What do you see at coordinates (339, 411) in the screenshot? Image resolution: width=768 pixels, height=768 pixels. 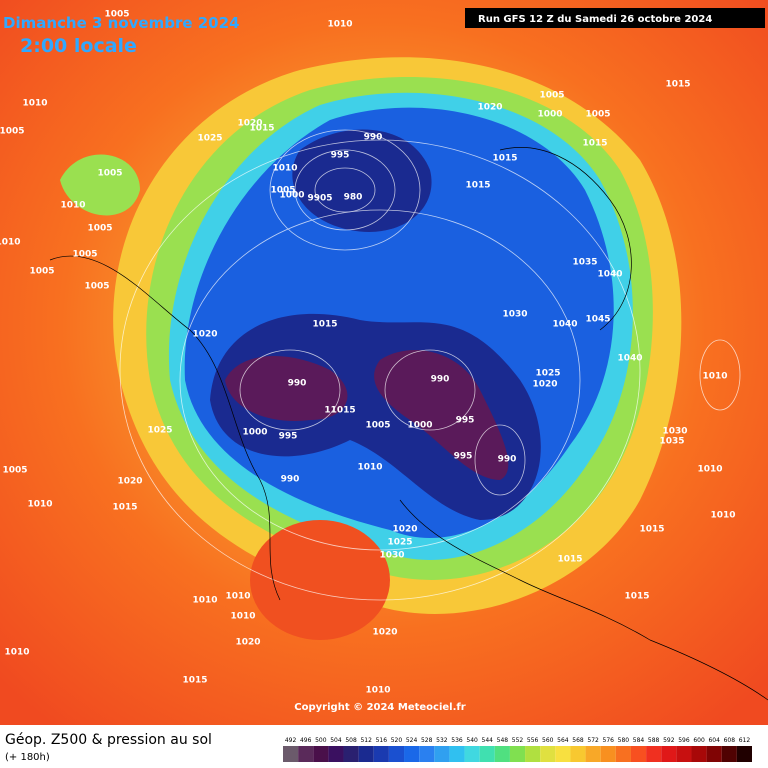 I see `pressure-label: 11015` at bounding box center [339, 411].